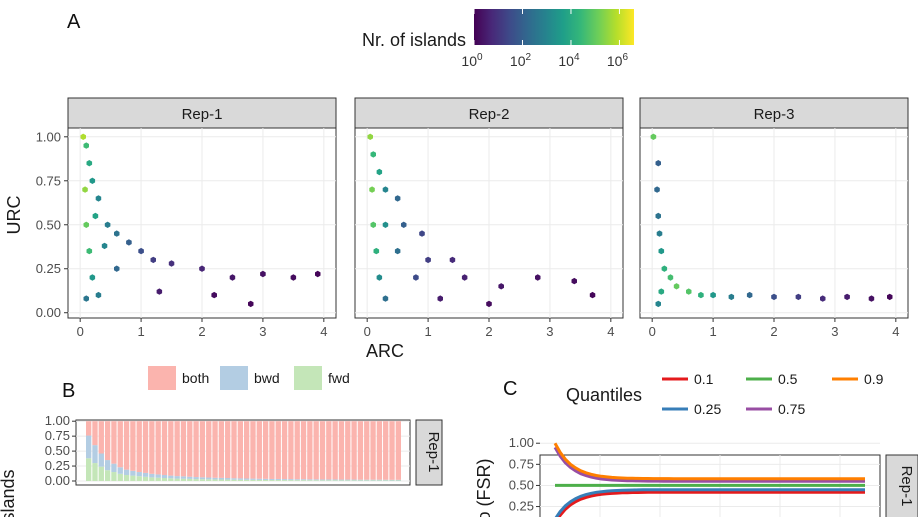  What do you see at coordinates (791, 409) in the screenshot?
I see `legend-label-0.75: 0.75` at bounding box center [791, 409].